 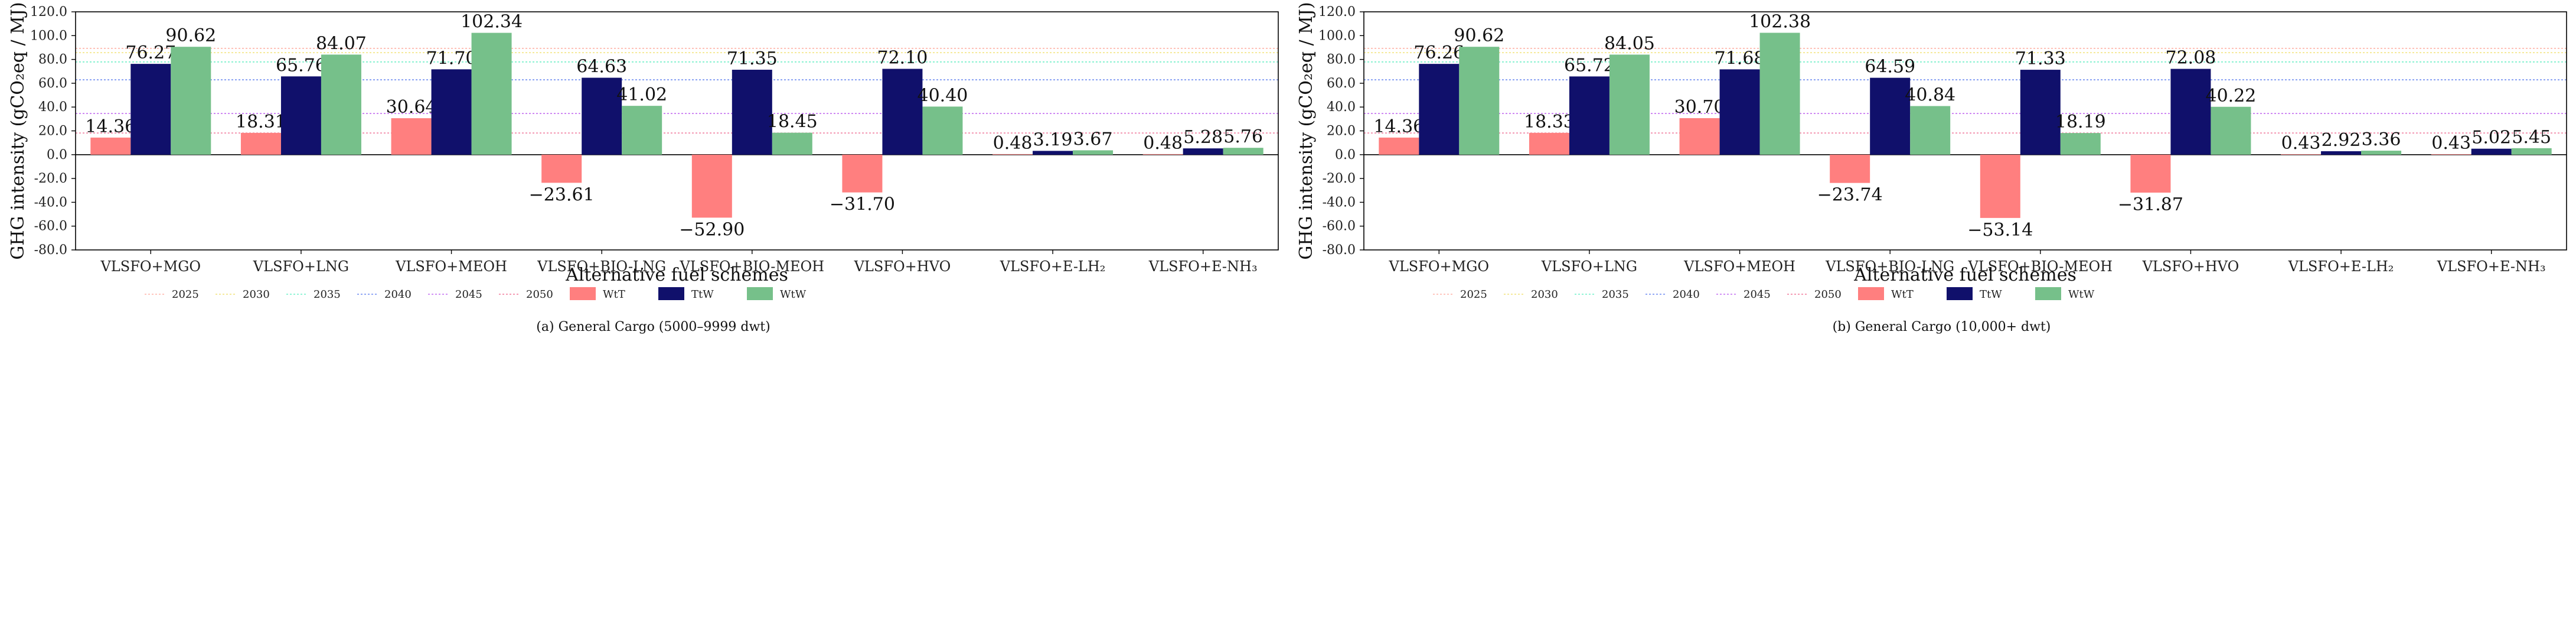 I want to click on bar-ttw-vlsfo-meoh, so click(x=1739, y=112).